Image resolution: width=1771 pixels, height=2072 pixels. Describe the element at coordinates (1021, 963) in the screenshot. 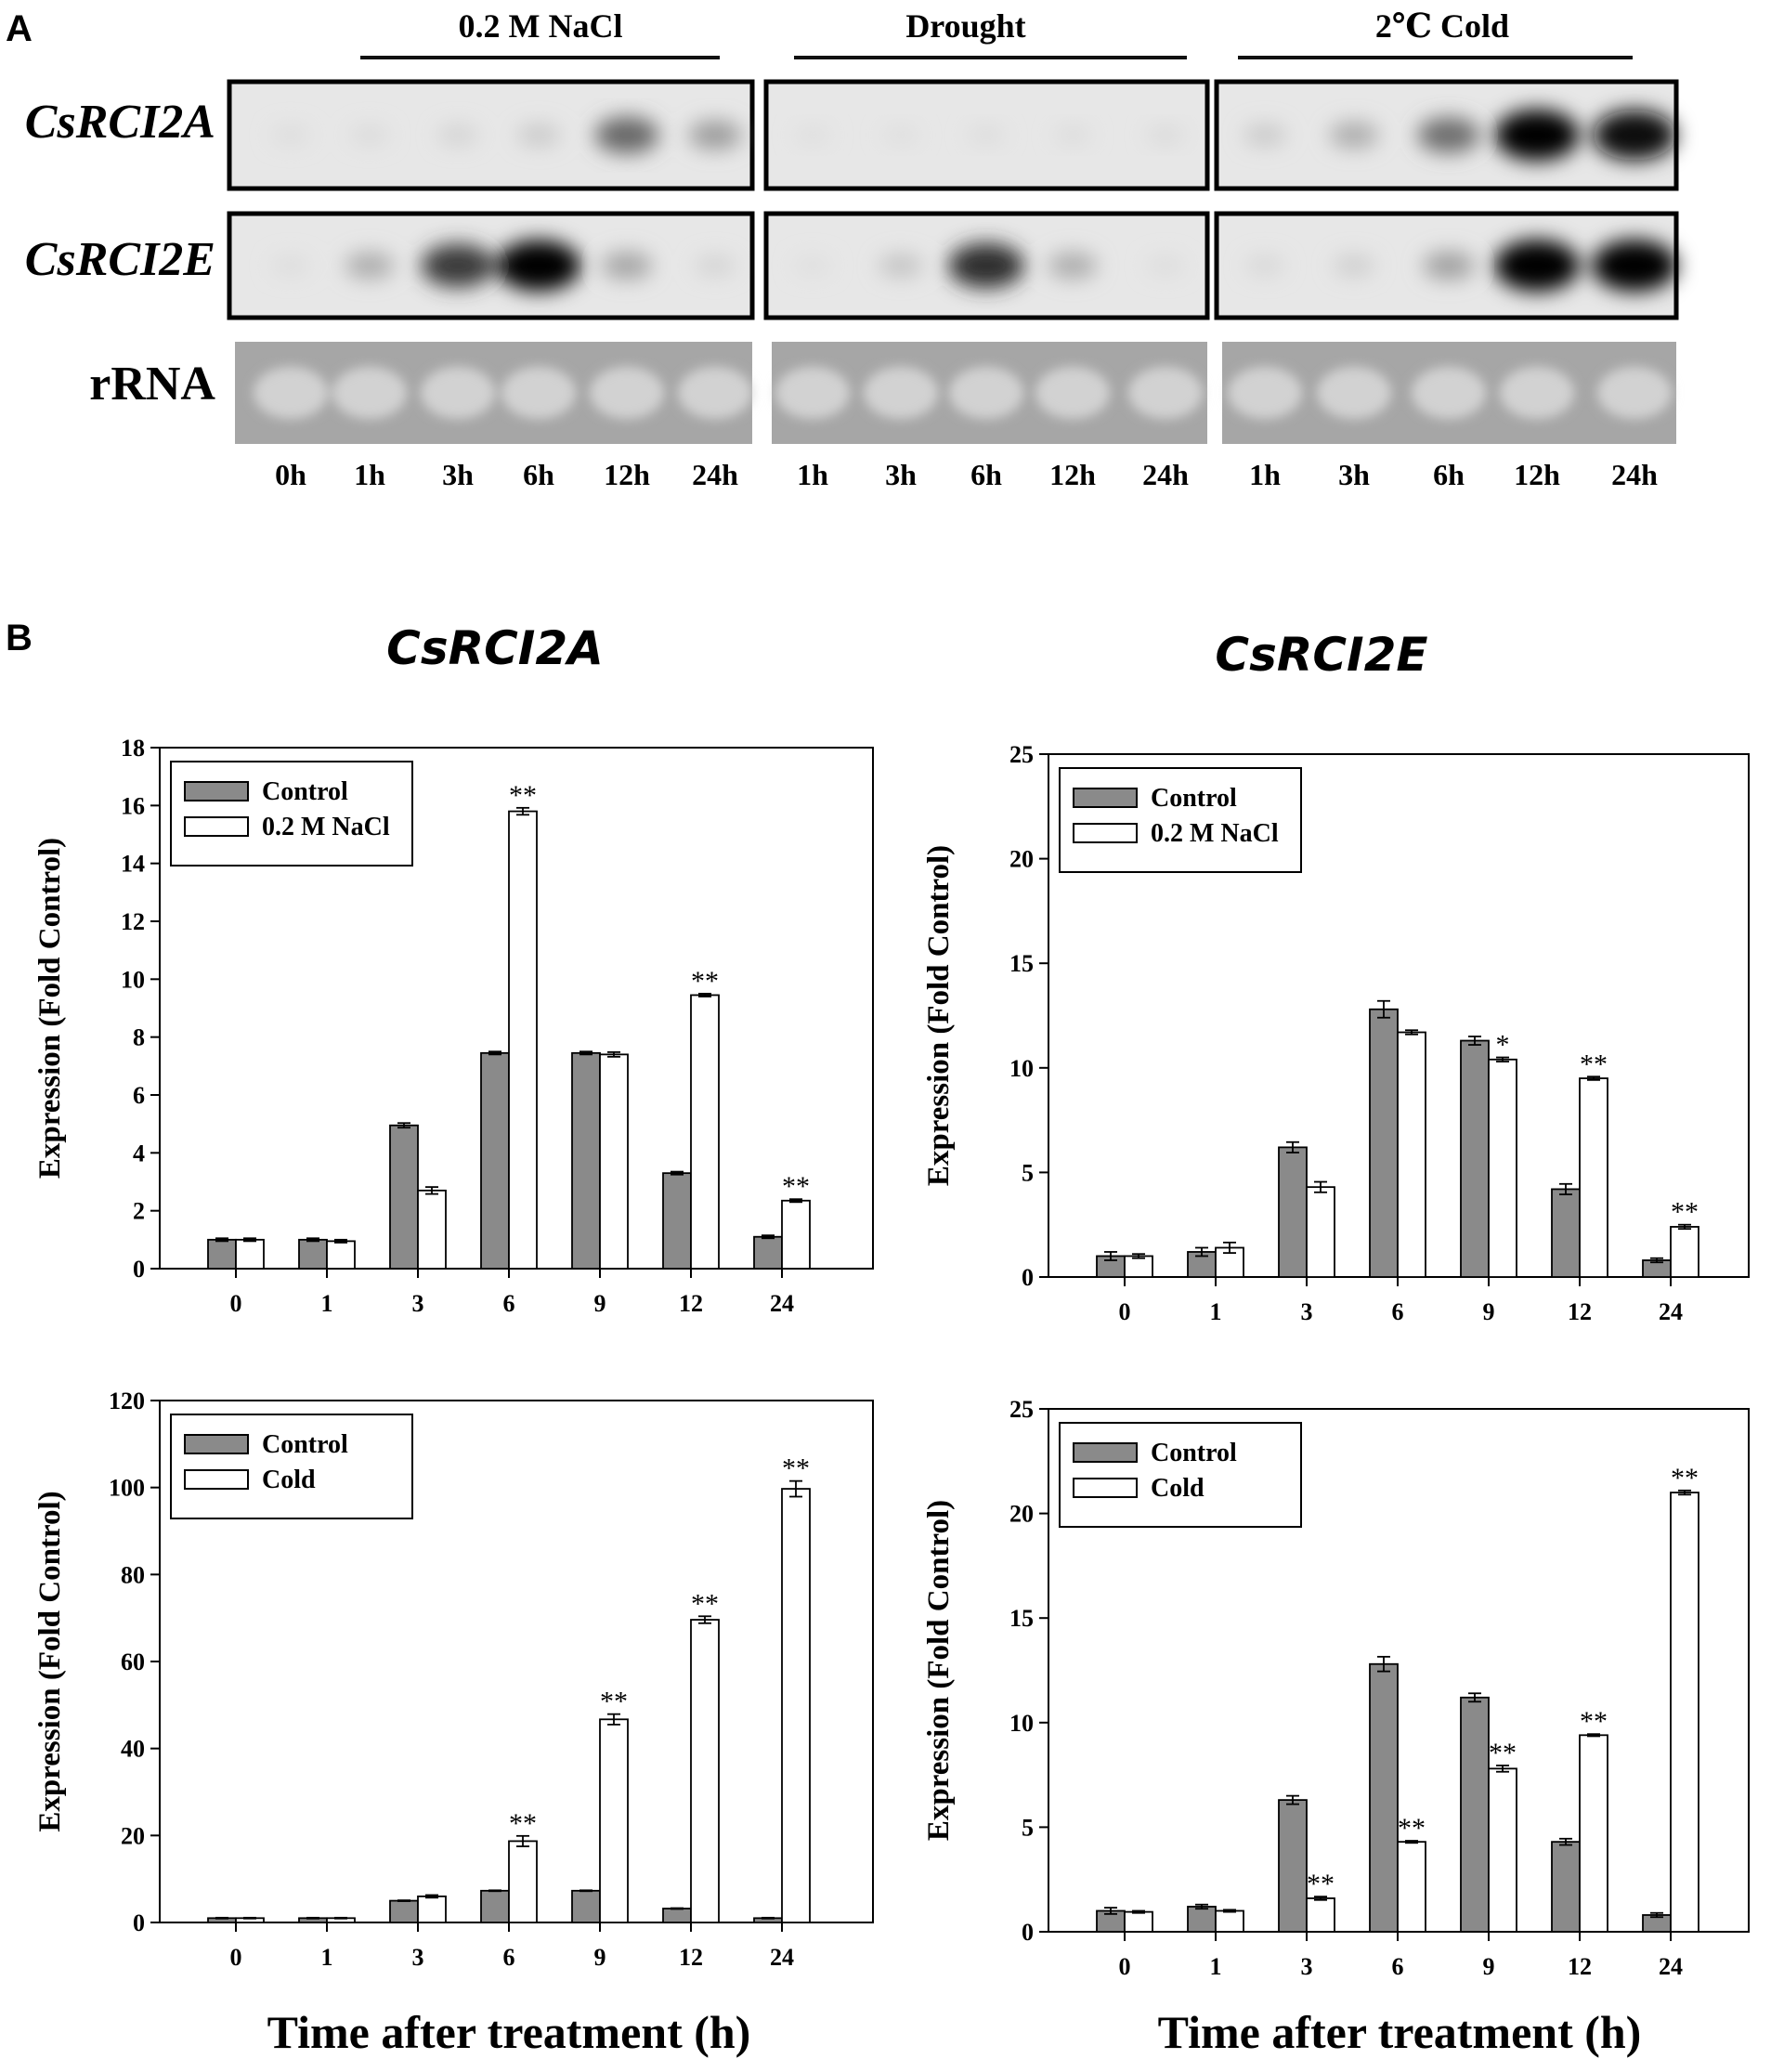

I see `y-tick-label: 15` at that location.